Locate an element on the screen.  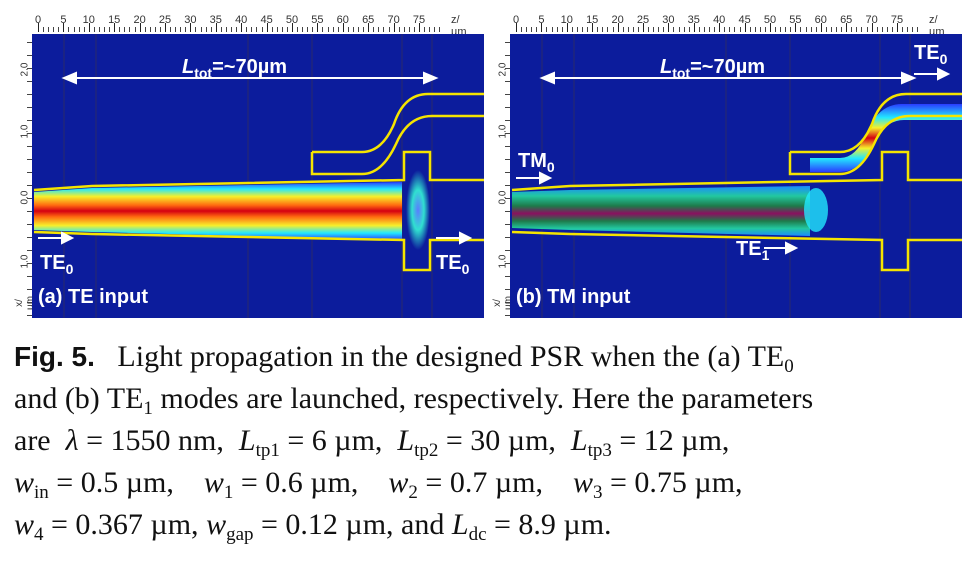
z-tick-label: 20 is located at coordinates (617, 20).